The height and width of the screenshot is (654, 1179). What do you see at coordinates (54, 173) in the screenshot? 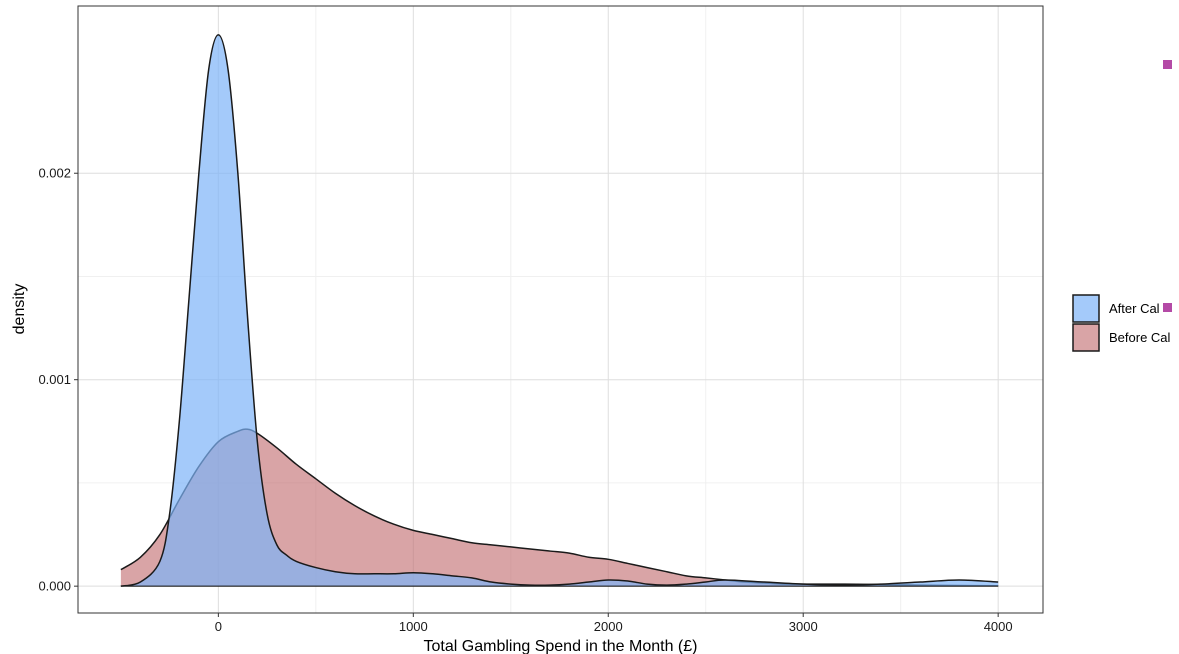
I see `y-tick-label: 0.002` at bounding box center [54, 173].